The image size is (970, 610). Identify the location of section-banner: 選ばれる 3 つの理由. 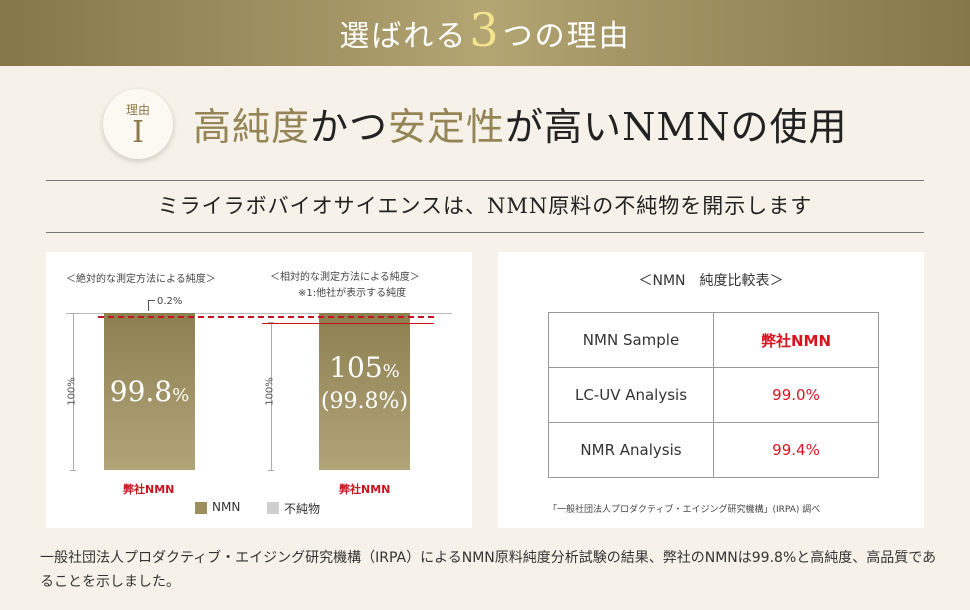
(485, 33).